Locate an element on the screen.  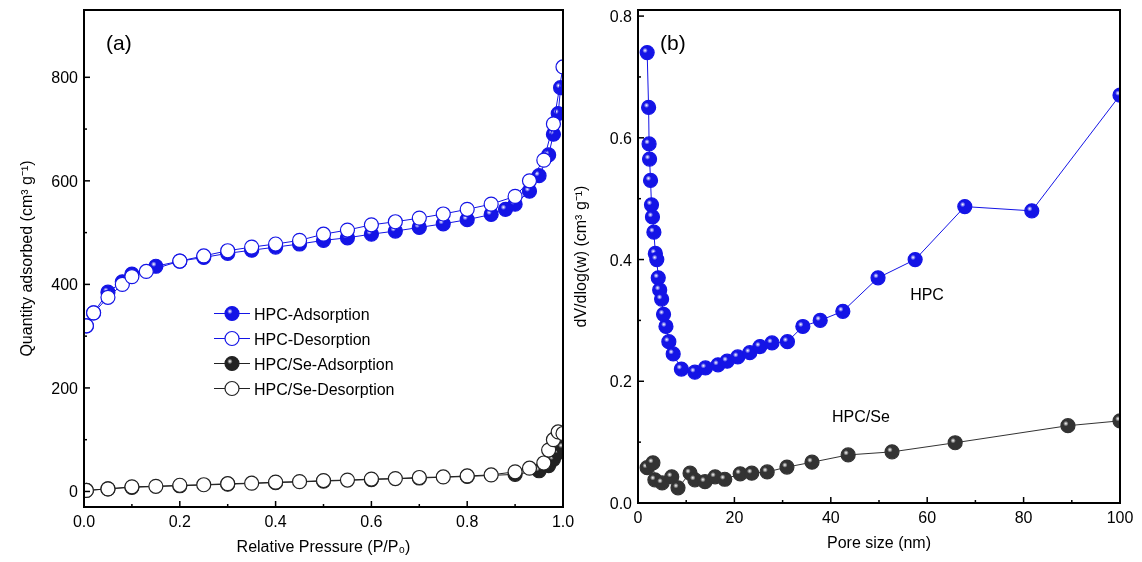
y-tick-label: 0.6 is located at coordinates (621, 138).